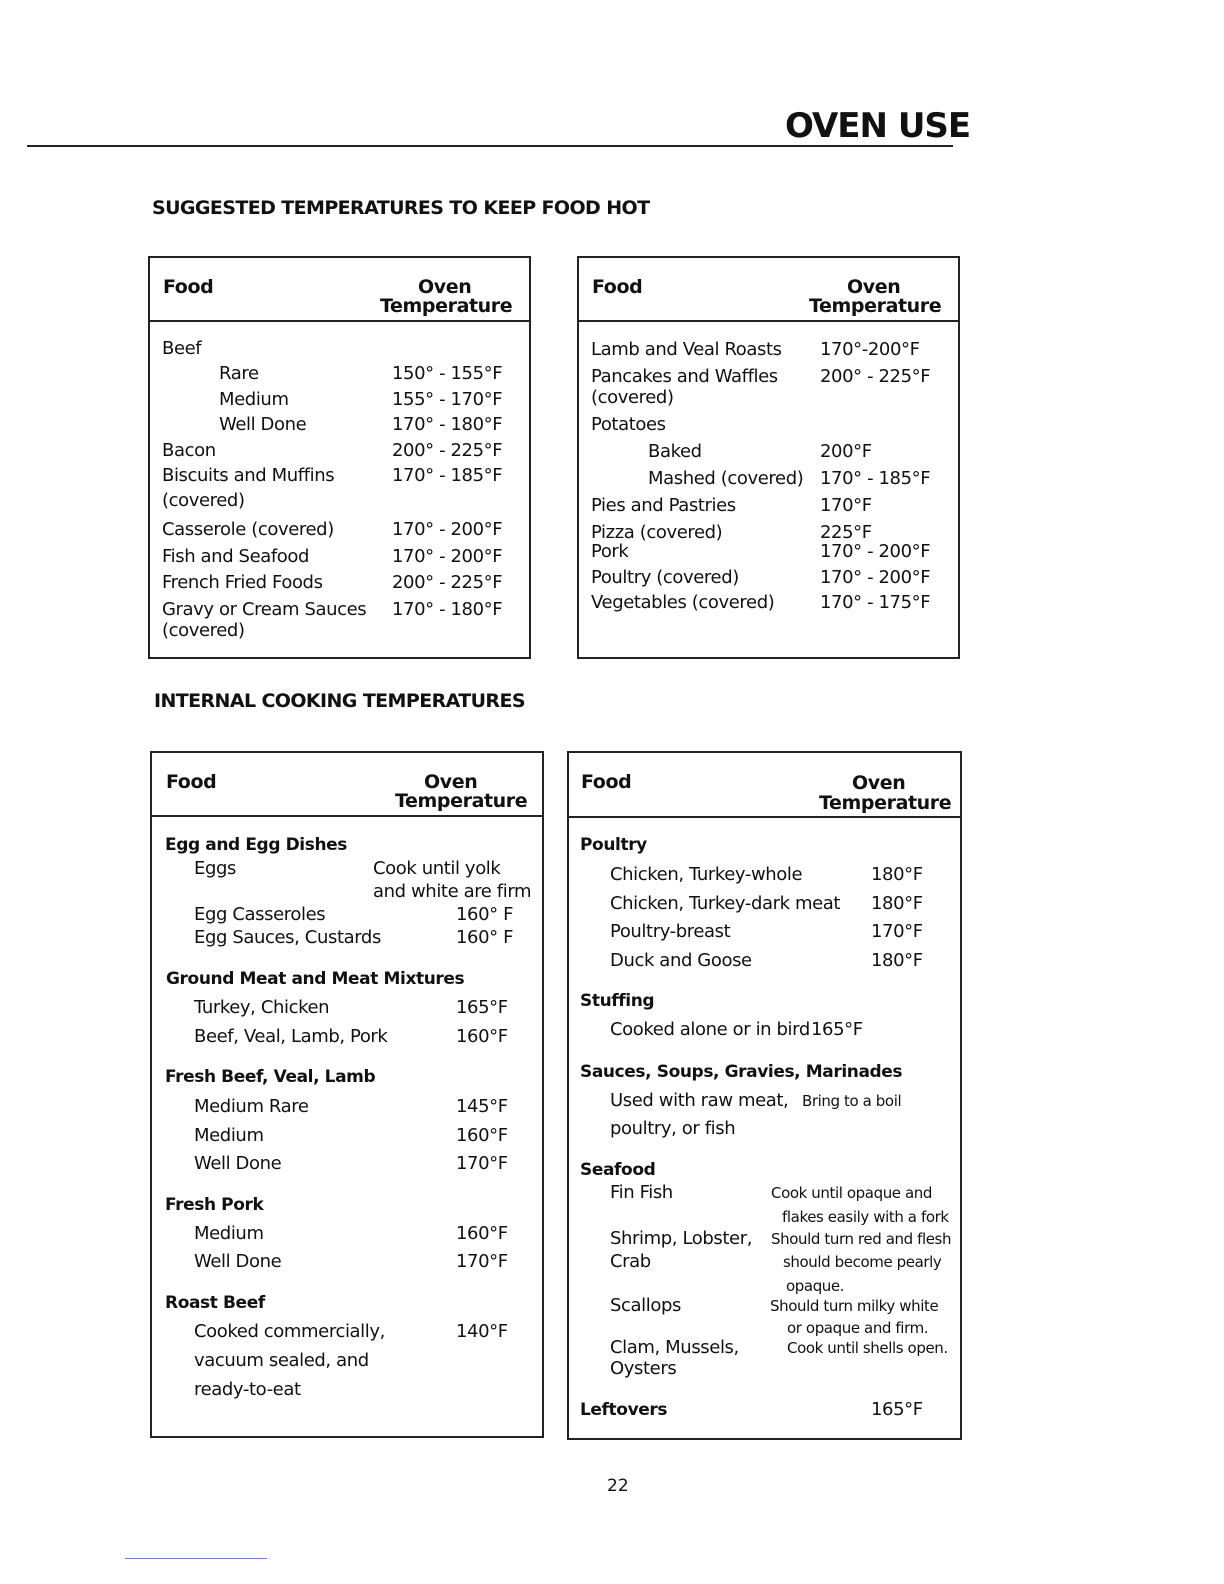 This screenshot has width=1224, height=1584. Describe the element at coordinates (865, 1217) in the screenshot. I see `temperature-value: flakes easily with a fork` at that location.